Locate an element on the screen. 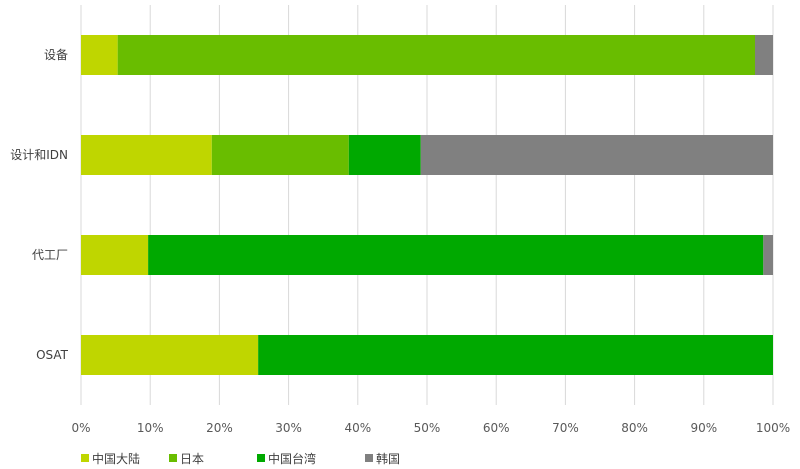 The width and height of the screenshot is (800, 469). category-label: 设计和IDN is located at coordinates (39, 155).